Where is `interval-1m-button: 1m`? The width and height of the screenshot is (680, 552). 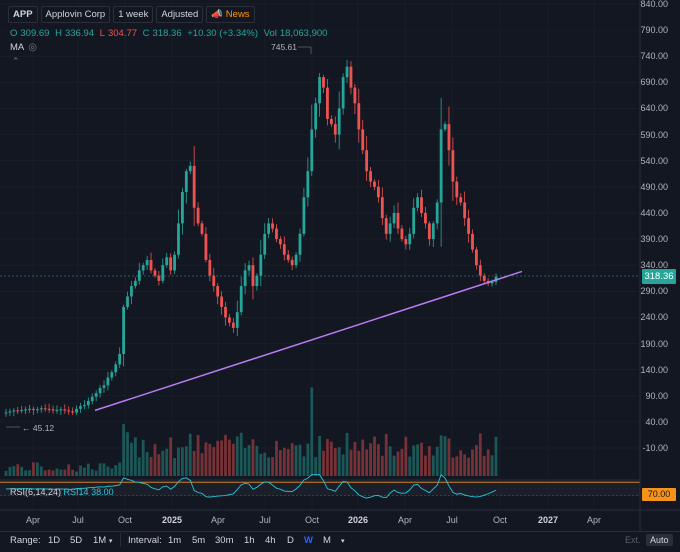 interval-1m-button: 1m is located at coordinates (175, 540).